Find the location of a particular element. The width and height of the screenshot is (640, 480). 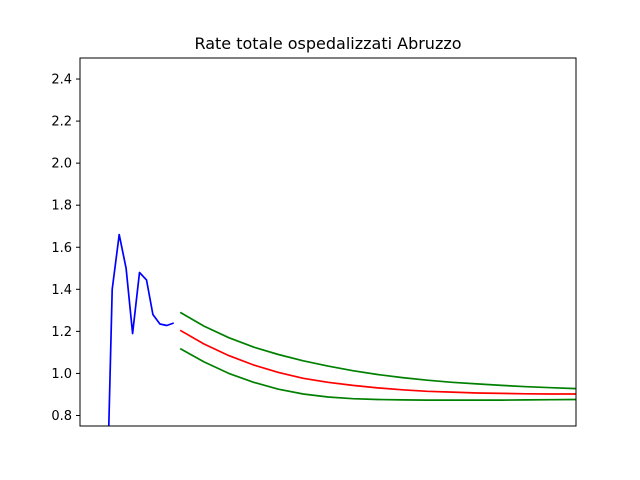

y-tick-label: 1.6 is located at coordinates (61, 248).